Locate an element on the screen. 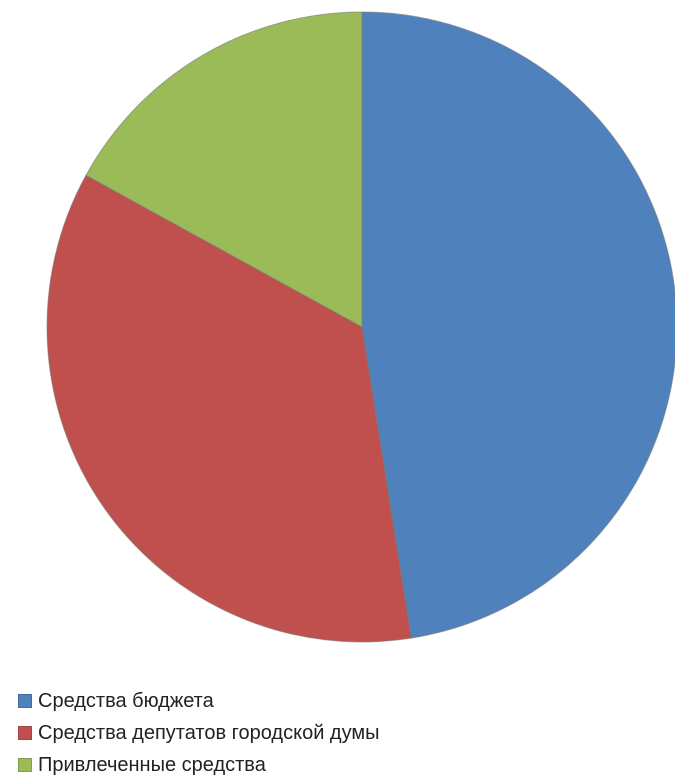 This screenshot has width=675, height=781. legend-label-attracted: Привлеченные средства is located at coordinates (152, 764).